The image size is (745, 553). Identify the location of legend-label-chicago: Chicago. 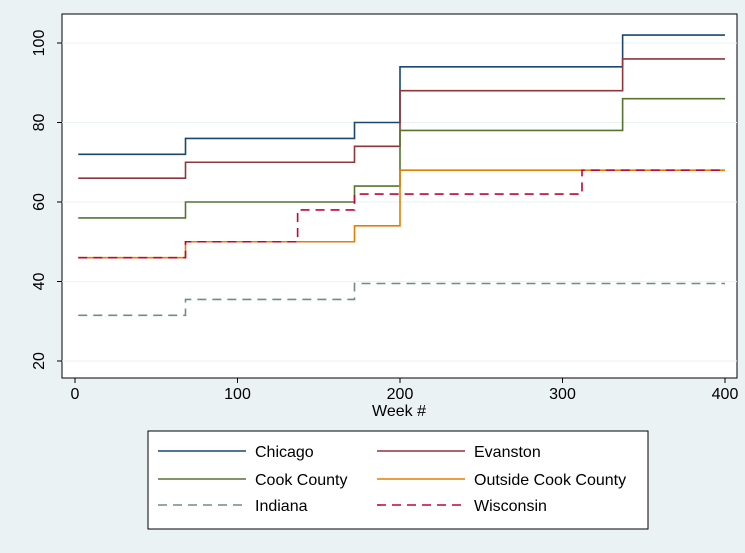
(284, 452).